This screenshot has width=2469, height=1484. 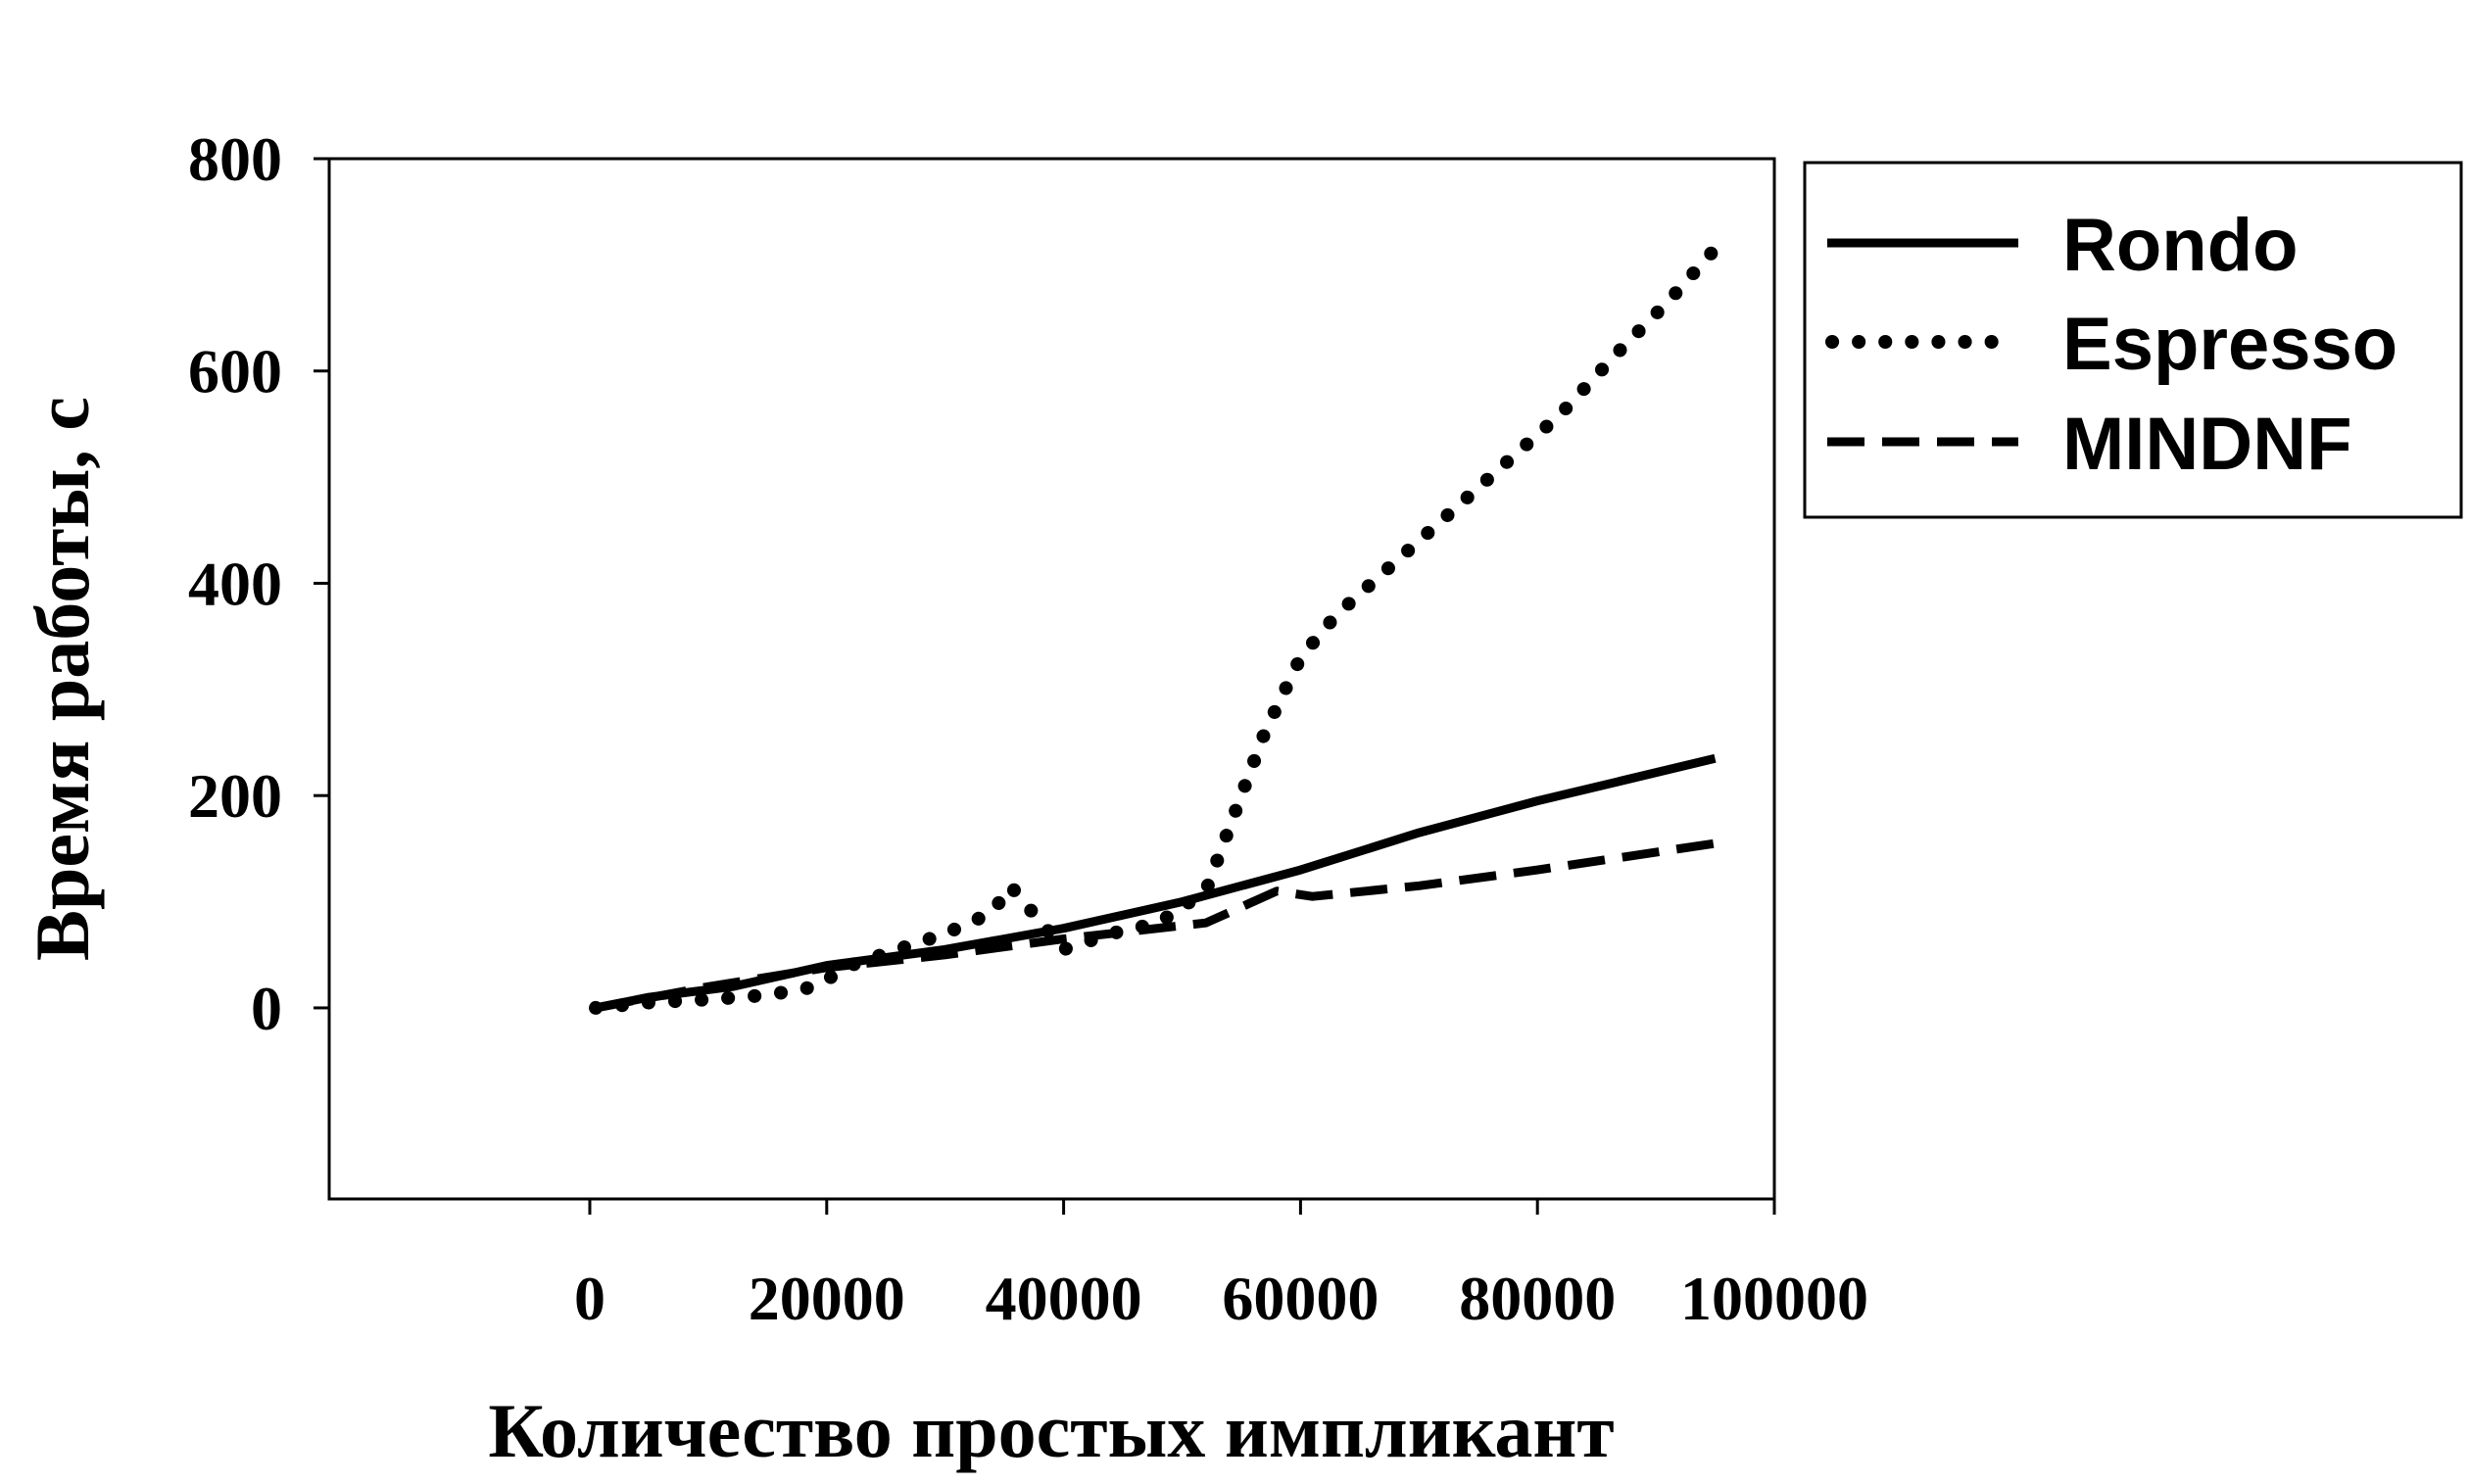 What do you see at coordinates (2207, 444) in the screenshot?
I see `legend-label-mindnf: MINDNF` at bounding box center [2207, 444].